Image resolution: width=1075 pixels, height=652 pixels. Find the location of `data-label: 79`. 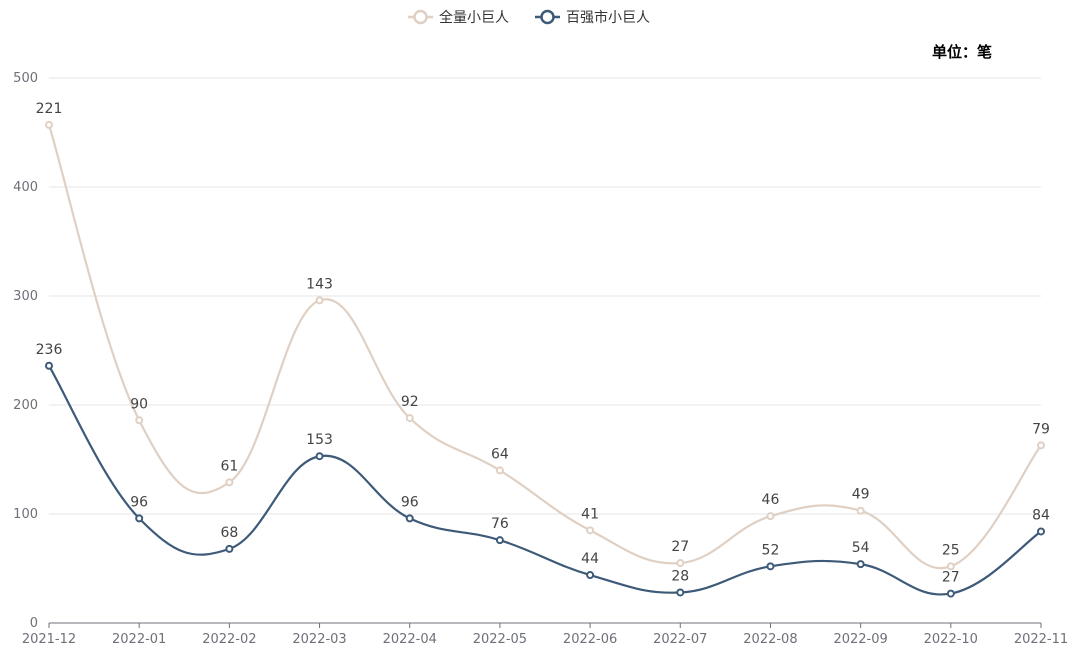

data-label: 79 is located at coordinates (1041, 429).